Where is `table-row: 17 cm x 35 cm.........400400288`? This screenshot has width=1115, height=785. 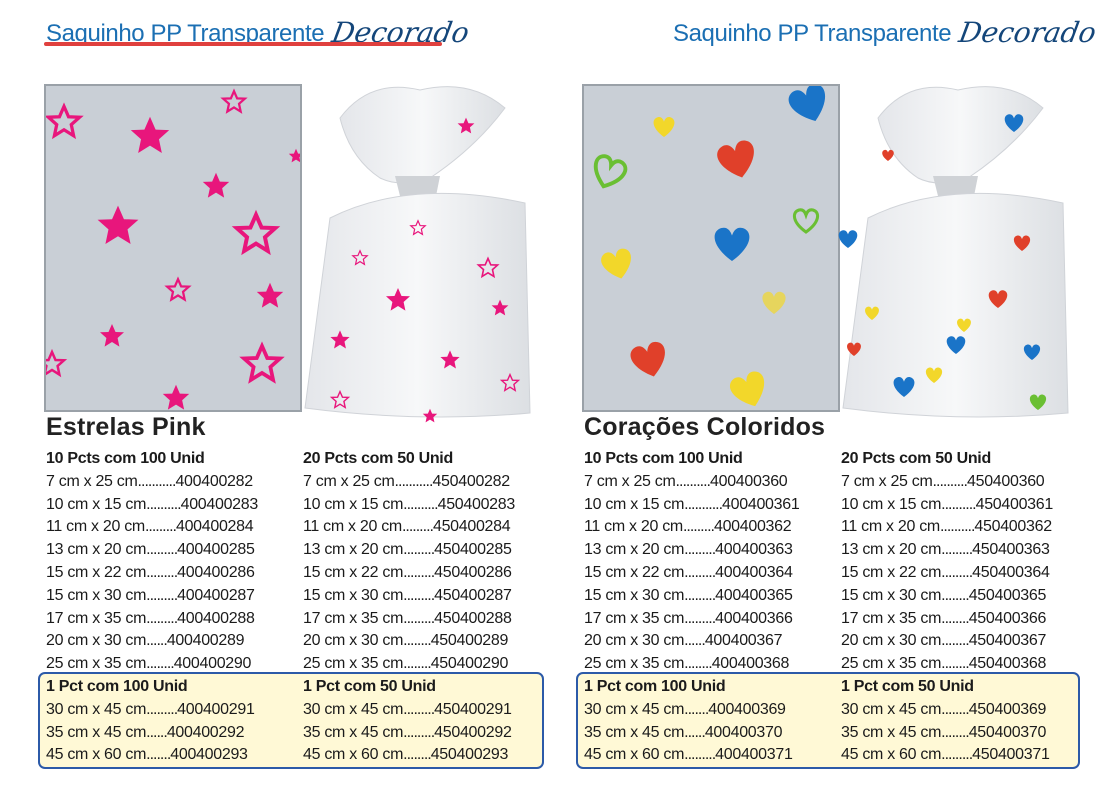 table-row: 17 cm x 35 cm.........400400288 is located at coordinates (150, 618).